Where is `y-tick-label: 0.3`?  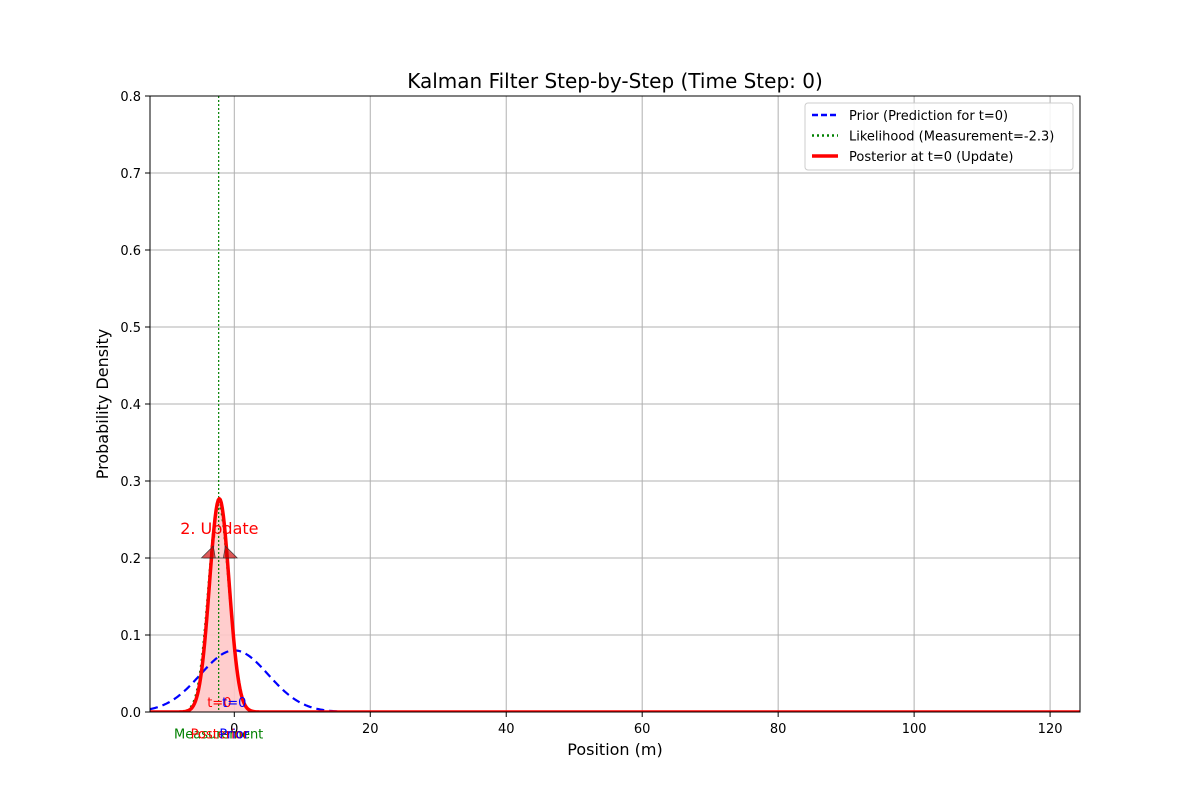 y-tick-label: 0.3 is located at coordinates (130, 482).